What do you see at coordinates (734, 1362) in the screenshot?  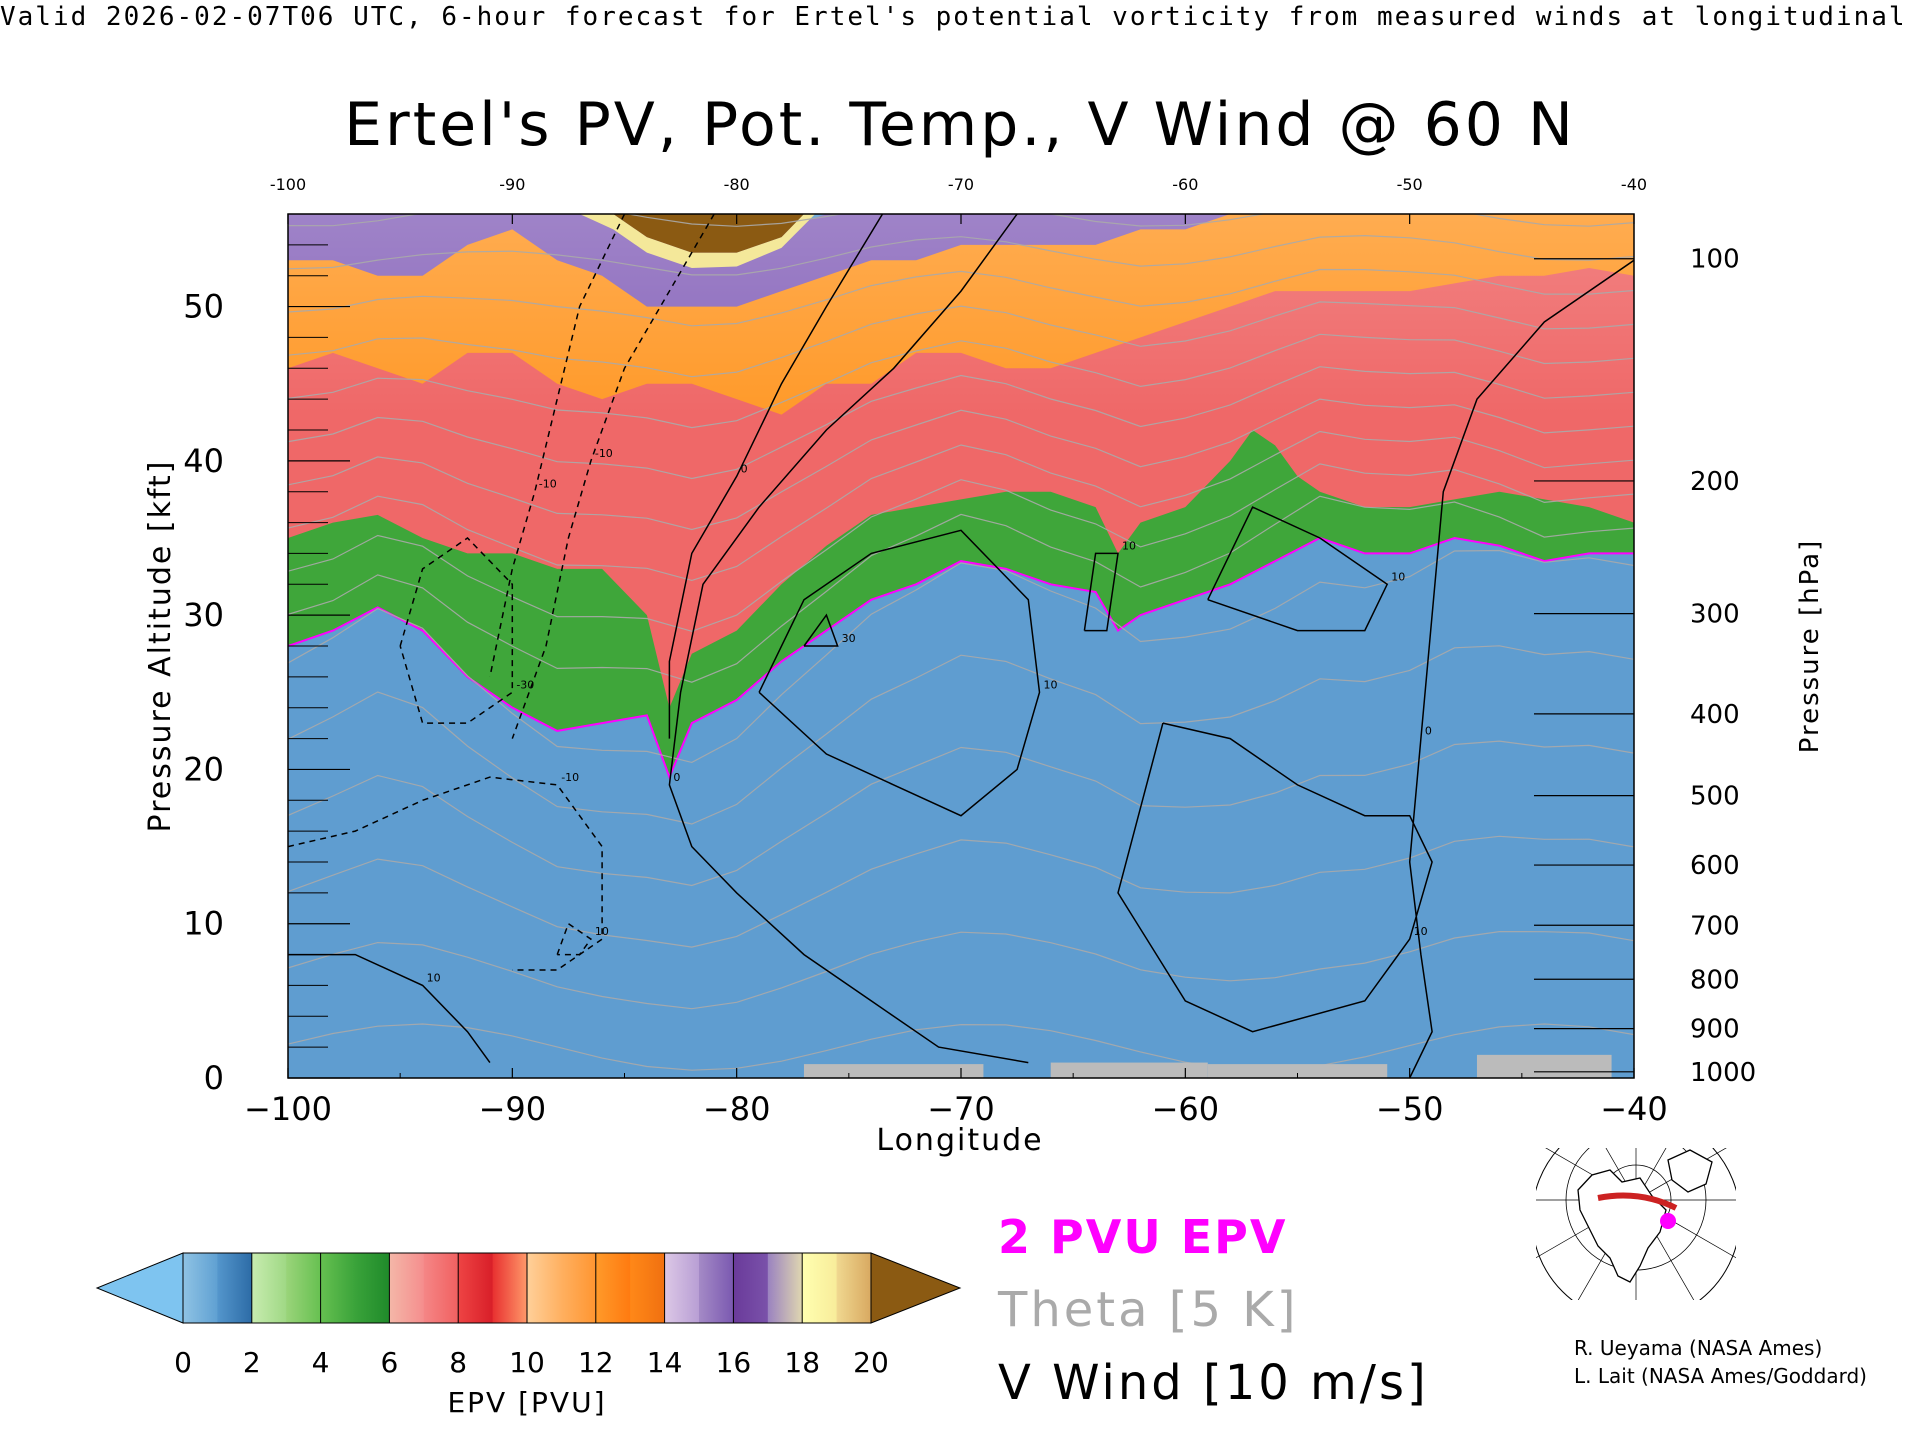 I see `colorbar-tick-label: 16` at bounding box center [734, 1362].